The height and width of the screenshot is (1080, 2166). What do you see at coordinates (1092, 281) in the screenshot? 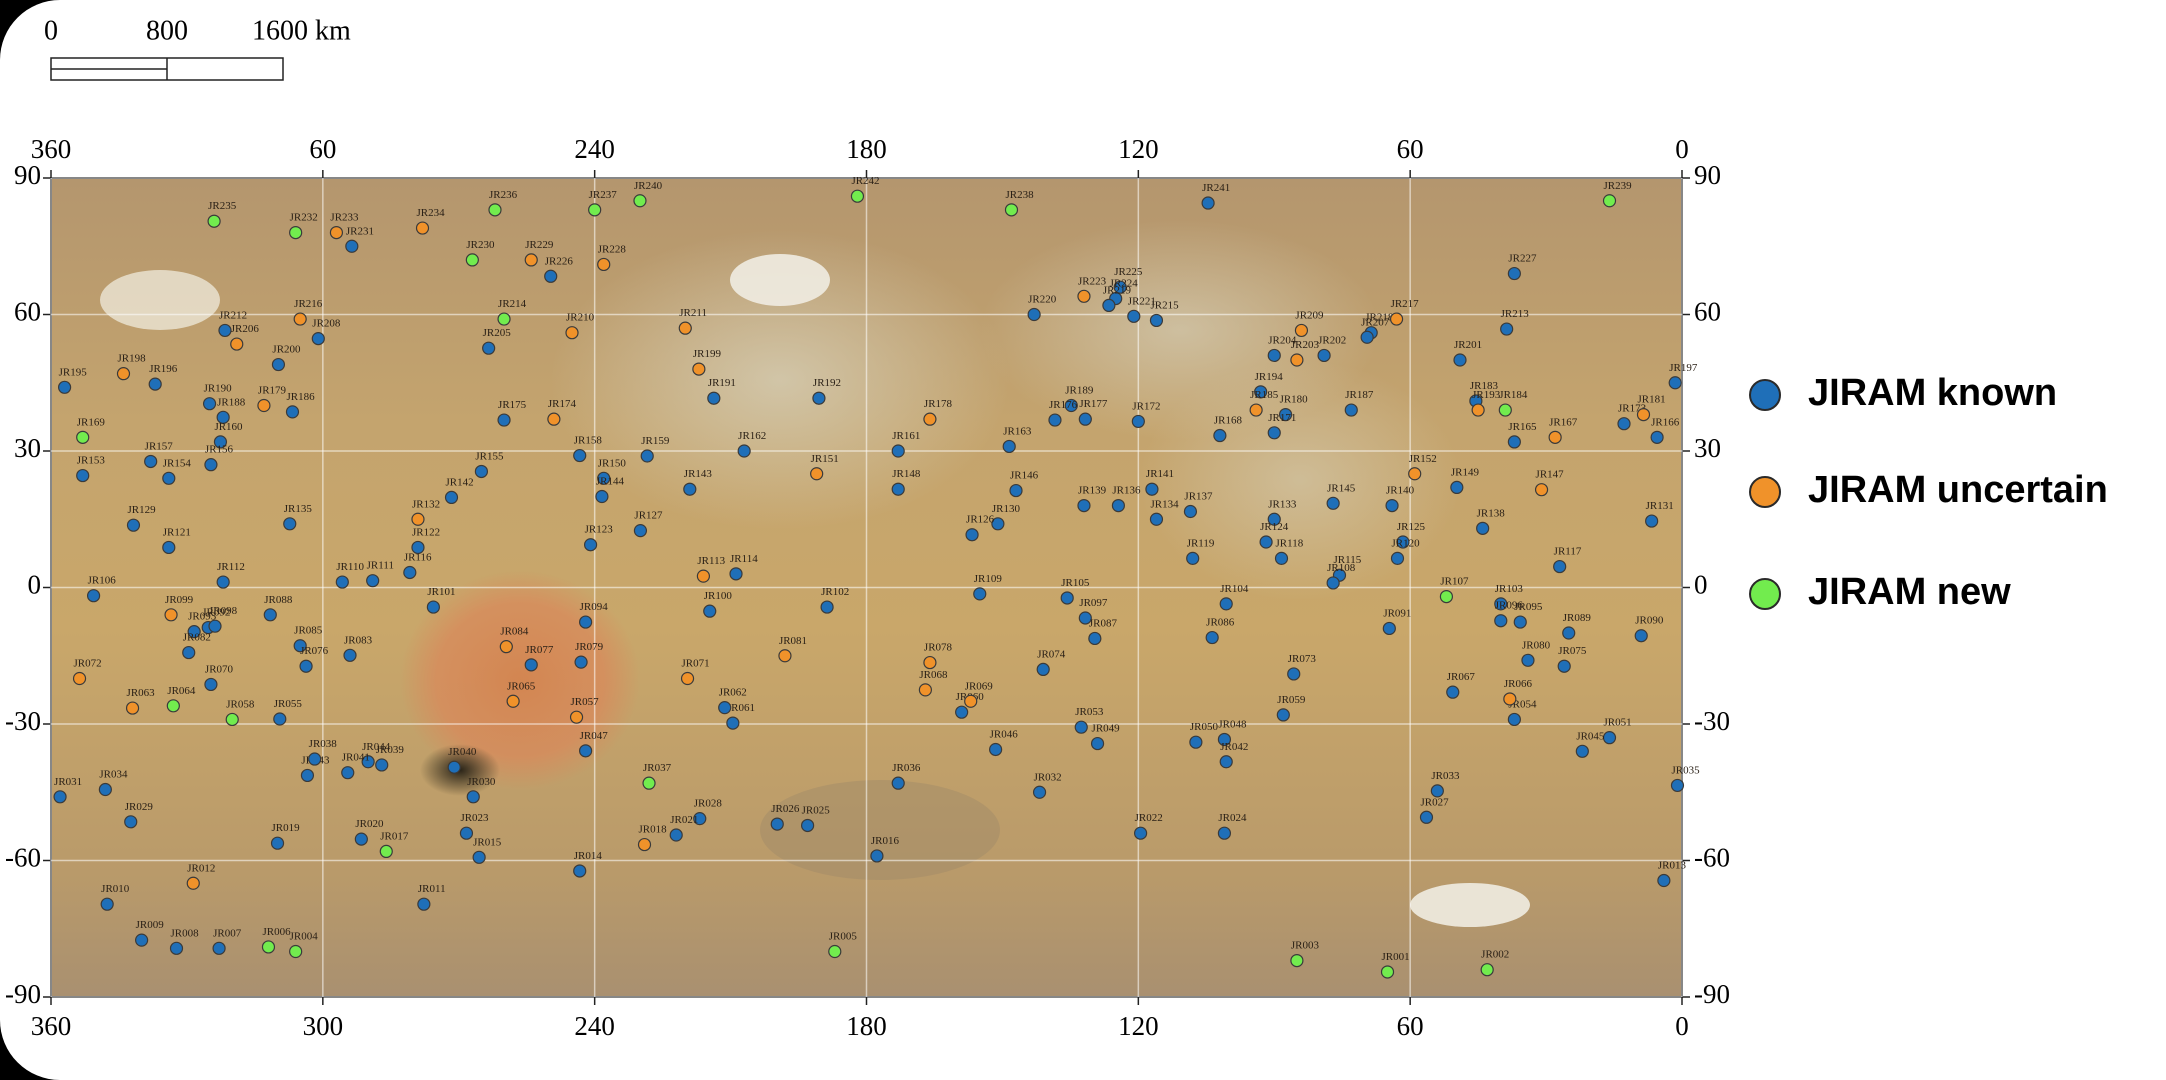
I see `point-label: JR223` at bounding box center [1092, 281].